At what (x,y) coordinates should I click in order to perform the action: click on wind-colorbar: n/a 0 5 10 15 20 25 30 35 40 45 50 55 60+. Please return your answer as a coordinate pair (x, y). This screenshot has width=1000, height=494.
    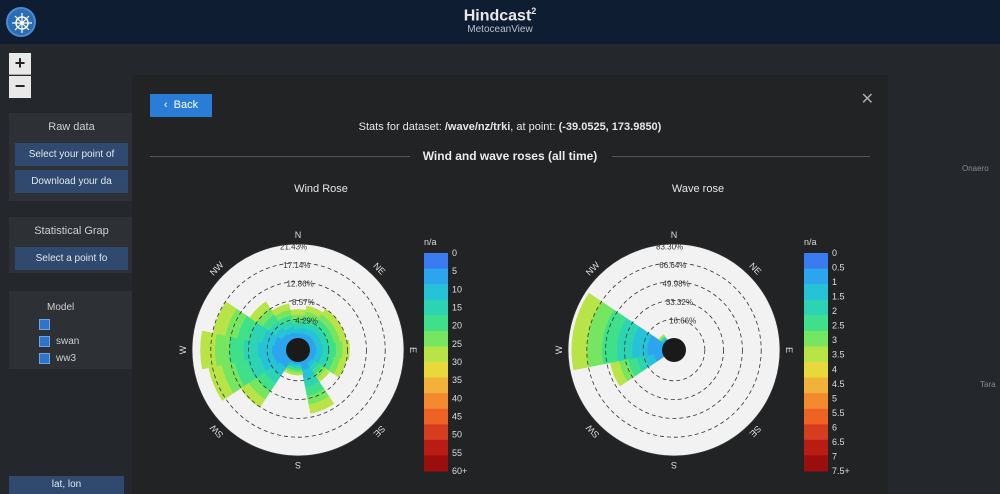
    Looking at the image, I should click on (445, 356).